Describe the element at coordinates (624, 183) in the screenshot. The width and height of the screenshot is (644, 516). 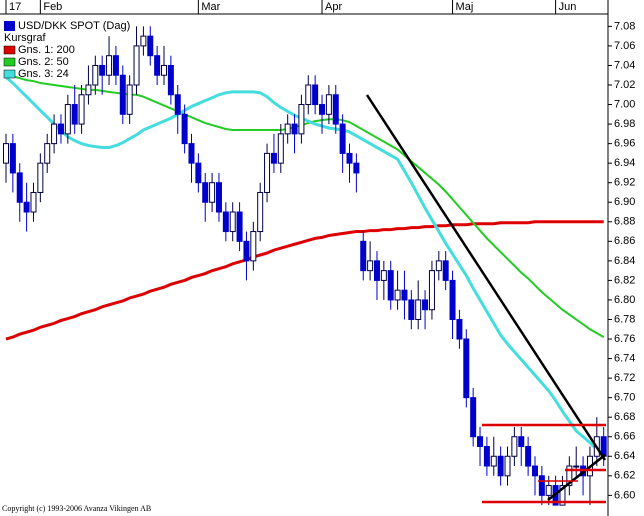
I see `y-tick-label: 6.92` at that location.